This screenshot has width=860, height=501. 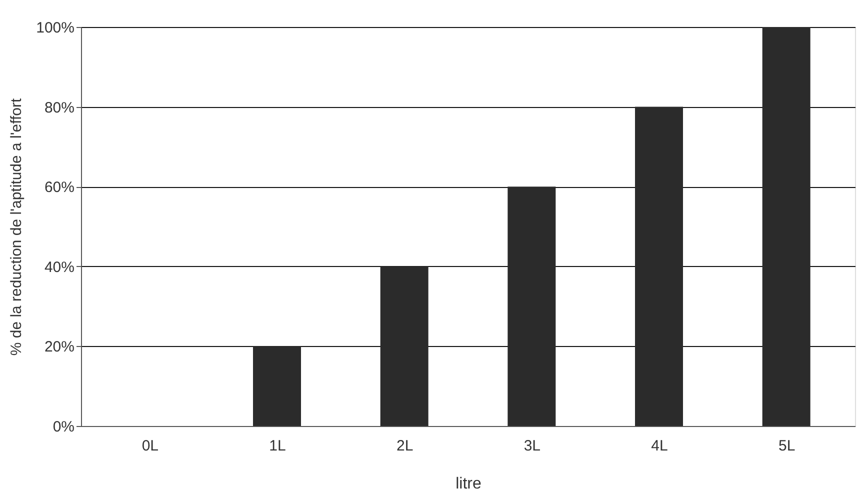 I want to click on x-tick-label: 1L, so click(x=277, y=446).